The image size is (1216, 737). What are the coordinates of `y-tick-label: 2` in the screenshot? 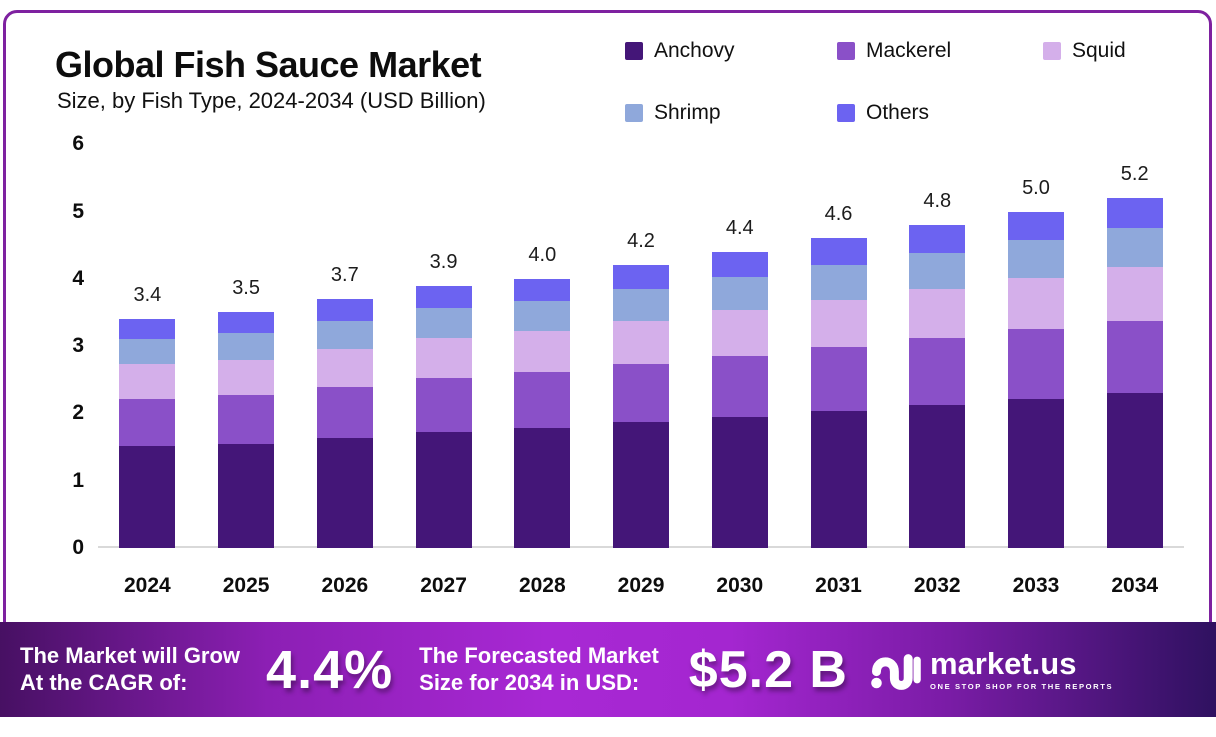 It's located at (78, 413).